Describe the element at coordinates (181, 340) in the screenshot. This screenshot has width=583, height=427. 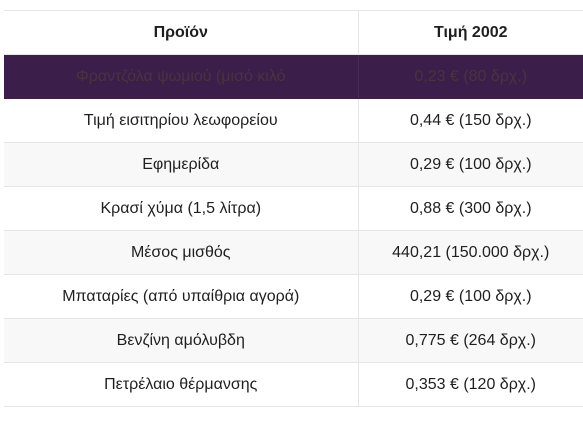
I see `product-cell: Βενζίνη αμόλυβδη` at that location.